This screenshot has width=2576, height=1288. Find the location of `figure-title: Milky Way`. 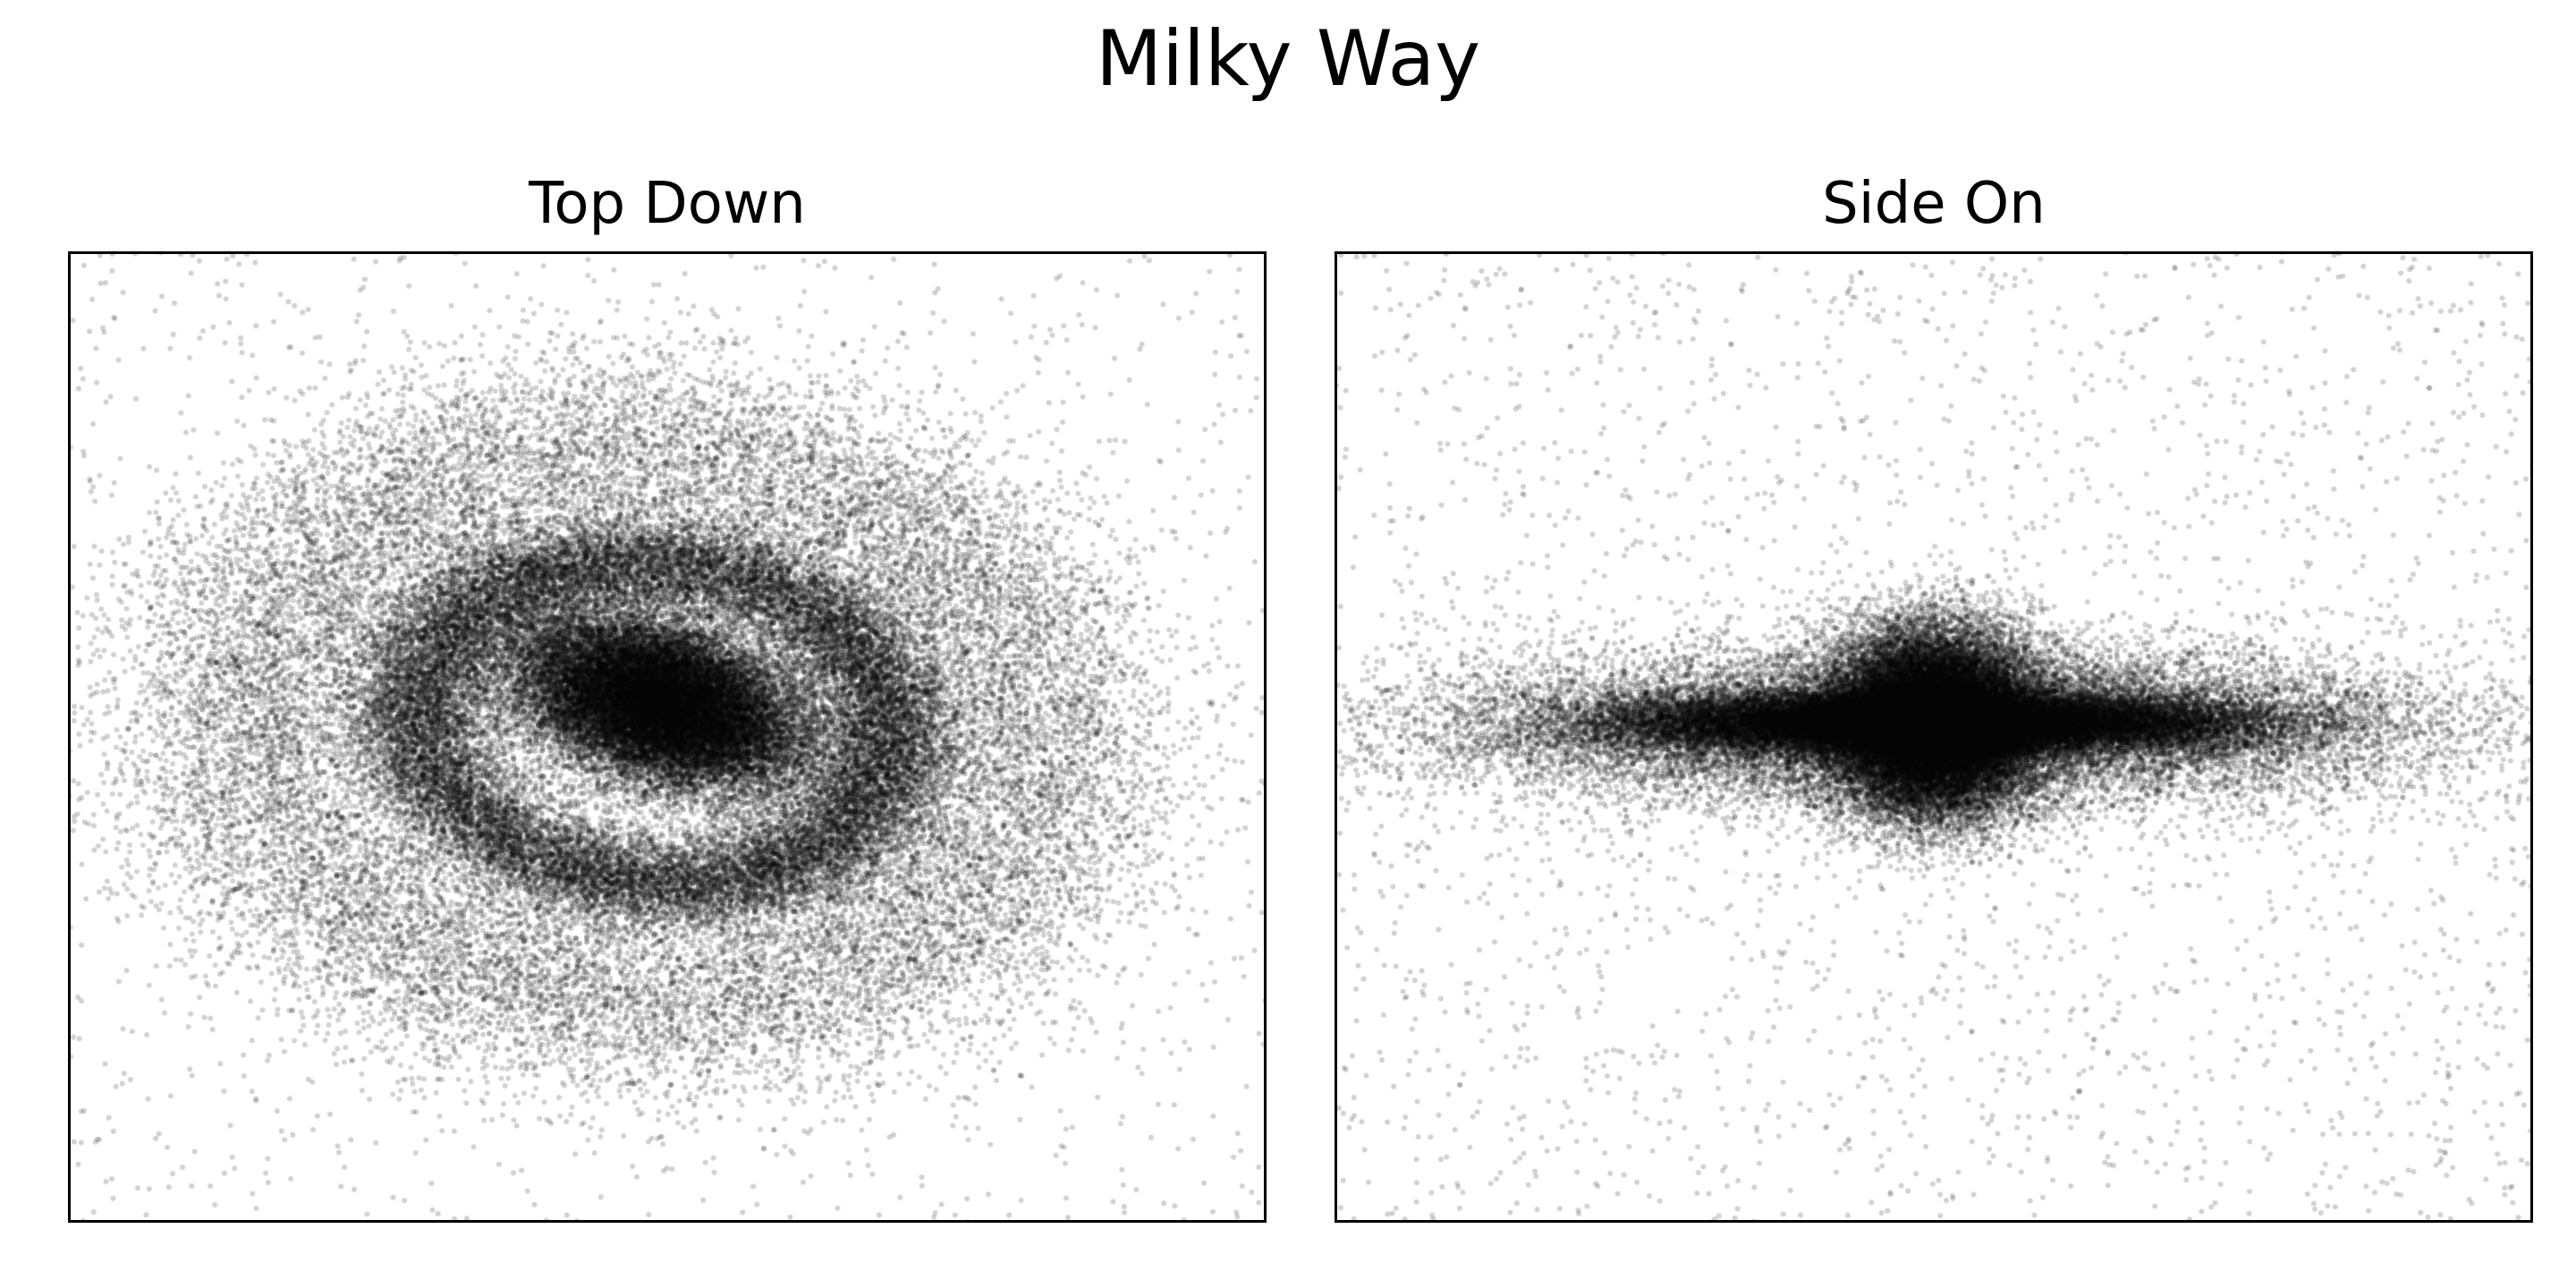

figure-title: Milky Way is located at coordinates (1288, 59).